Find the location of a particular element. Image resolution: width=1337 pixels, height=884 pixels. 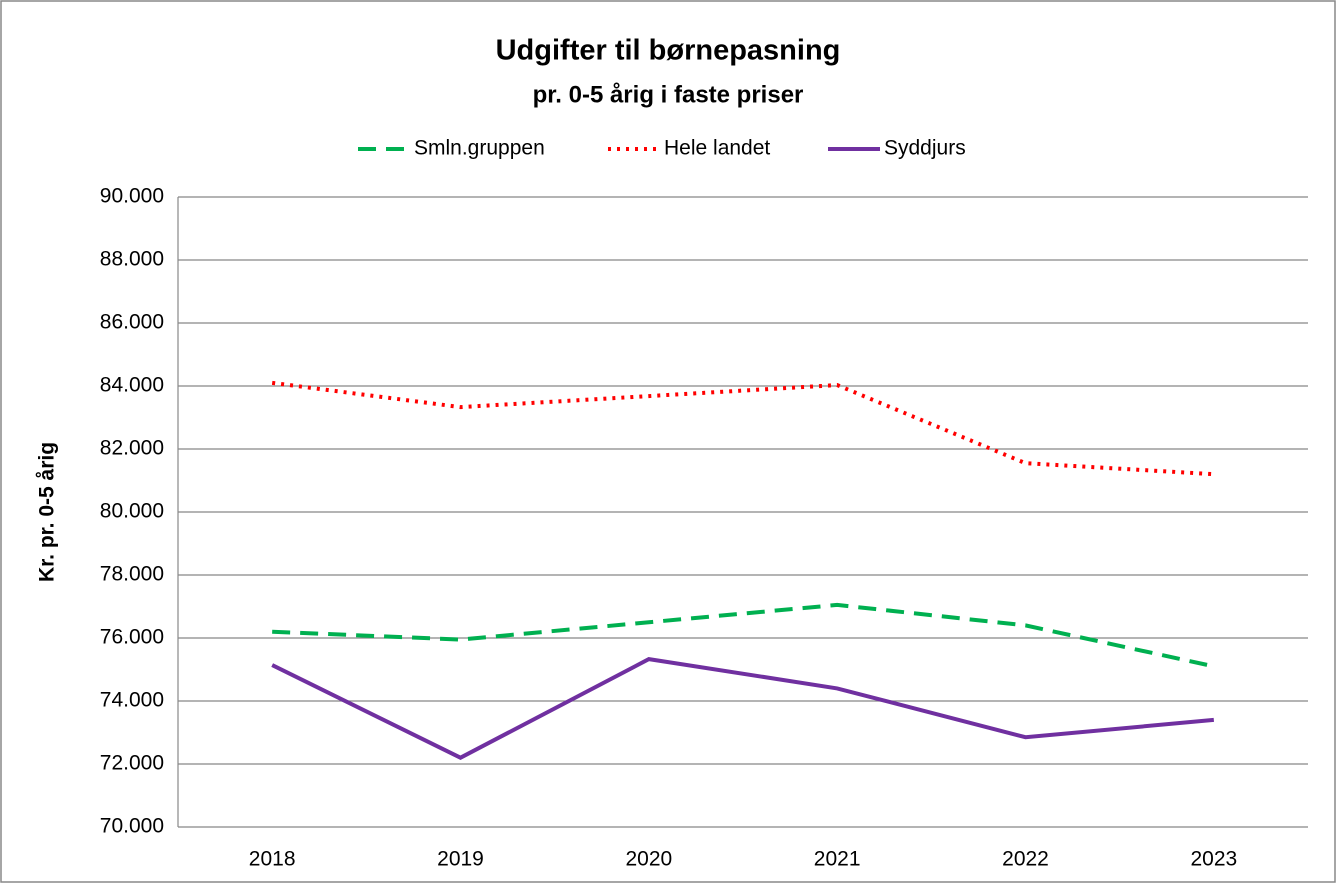

x-tick-label: 2018 is located at coordinates (272, 859).